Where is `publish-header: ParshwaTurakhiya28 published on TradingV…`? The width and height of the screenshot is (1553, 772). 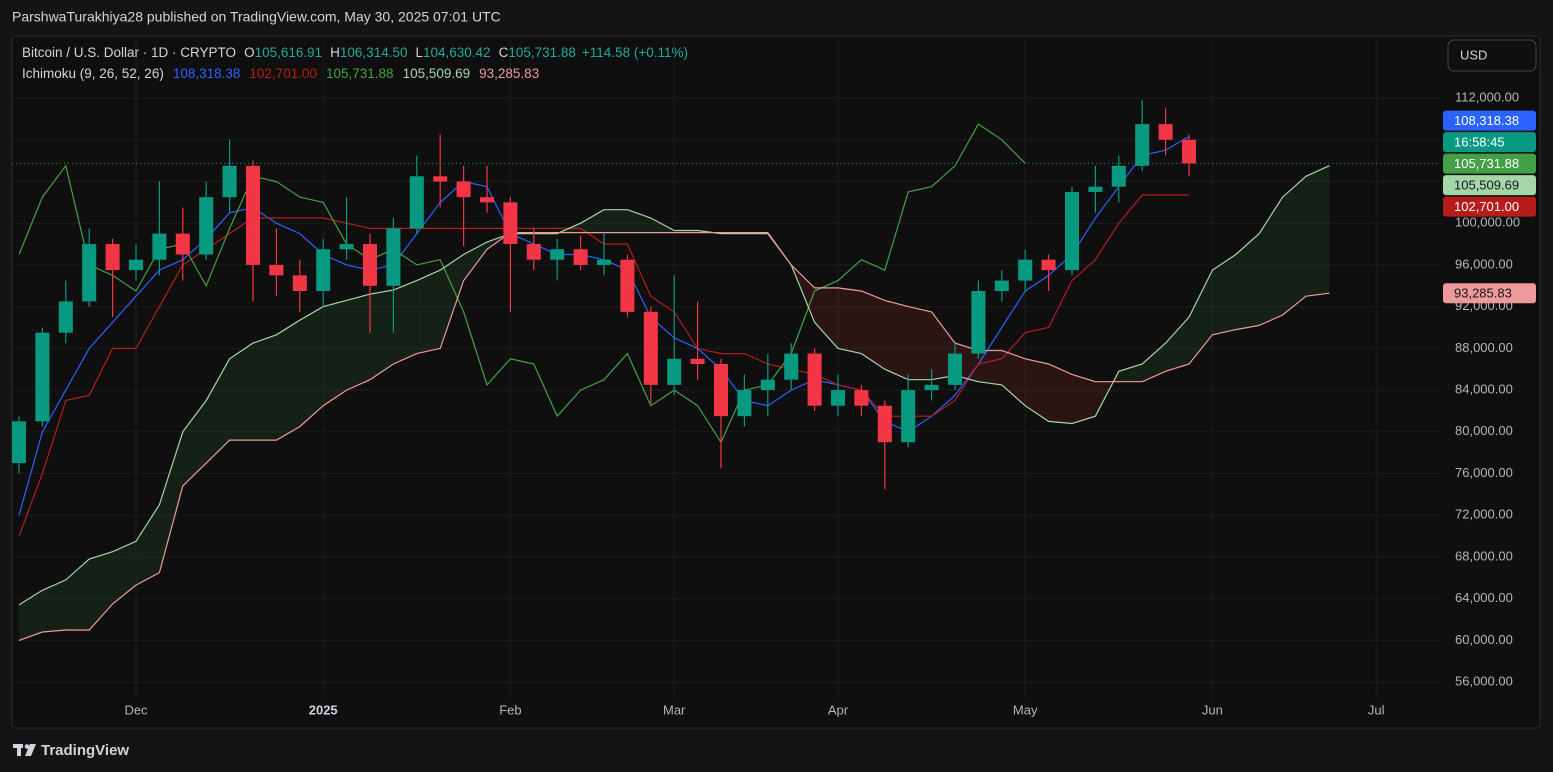
publish-header: ParshwaTurakhiya28 published on TradingV… is located at coordinates (256, 17).